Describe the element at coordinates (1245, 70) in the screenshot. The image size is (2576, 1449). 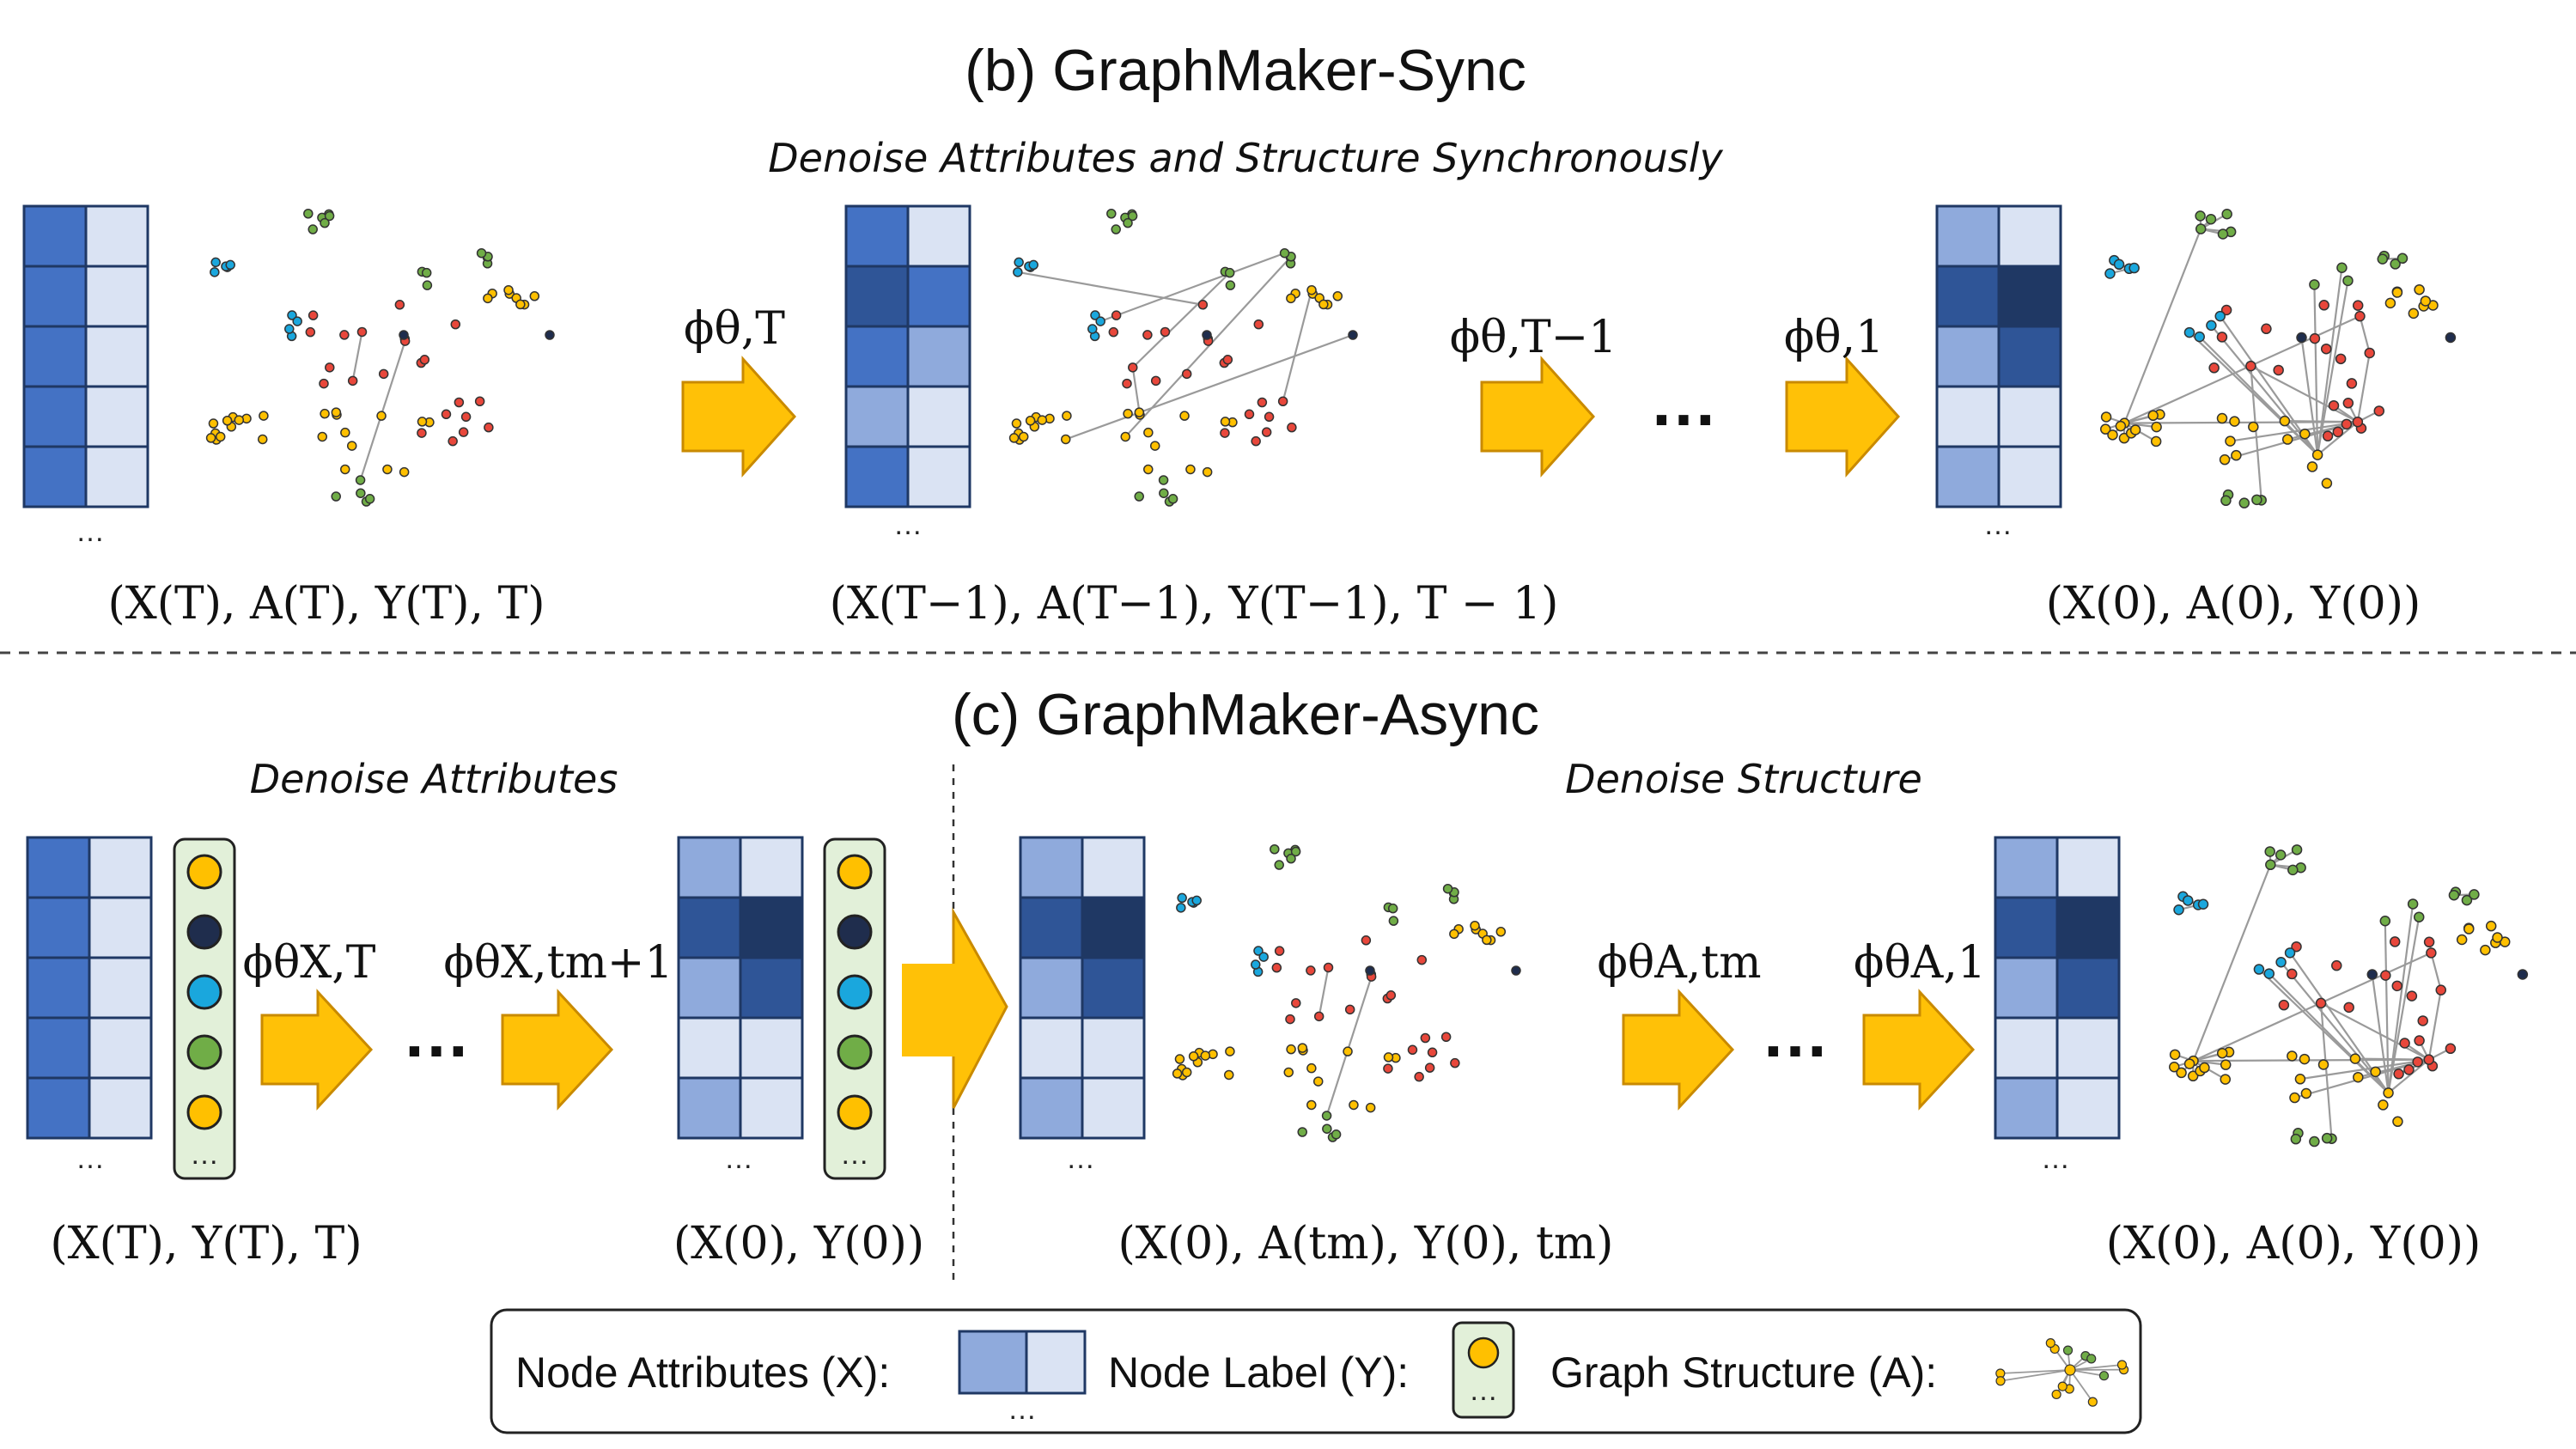
I see `sync-title: (b) GraphMaker-Sync` at that location.